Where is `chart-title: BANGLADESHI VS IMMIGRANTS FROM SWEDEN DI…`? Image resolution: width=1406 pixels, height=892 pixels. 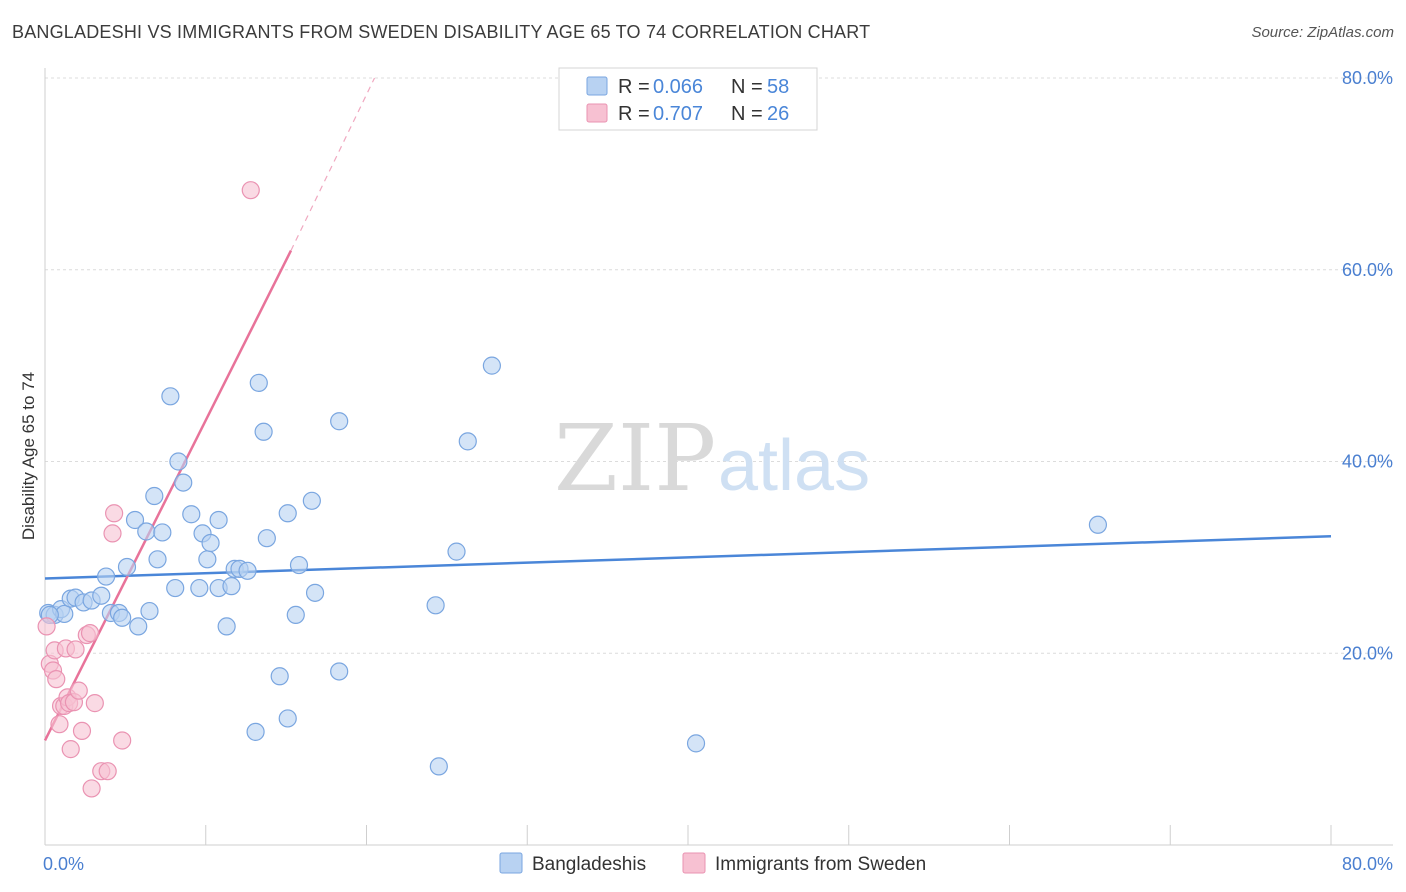 chart-title: BANGLADESHI VS IMMIGRANTS FROM SWEDEN DI… is located at coordinates (441, 32).